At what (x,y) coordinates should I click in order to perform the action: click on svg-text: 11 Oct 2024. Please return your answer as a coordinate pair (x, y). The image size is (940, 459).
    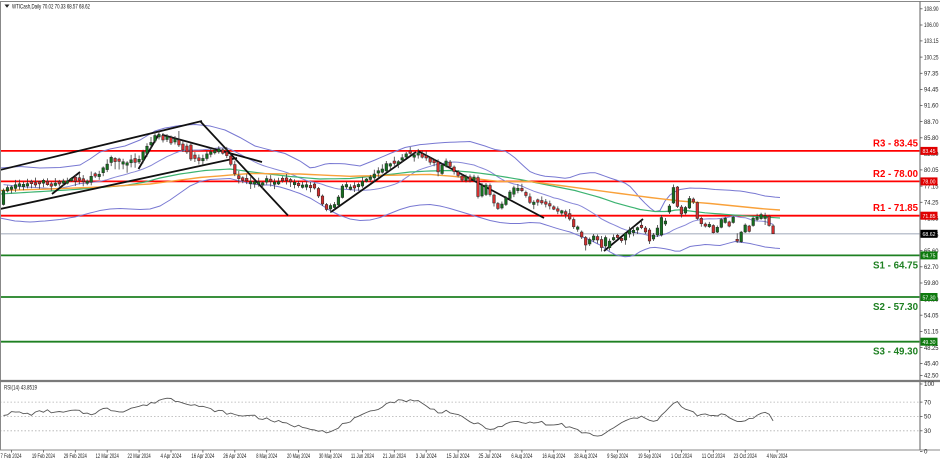
    Looking at the image, I should click on (714, 456).